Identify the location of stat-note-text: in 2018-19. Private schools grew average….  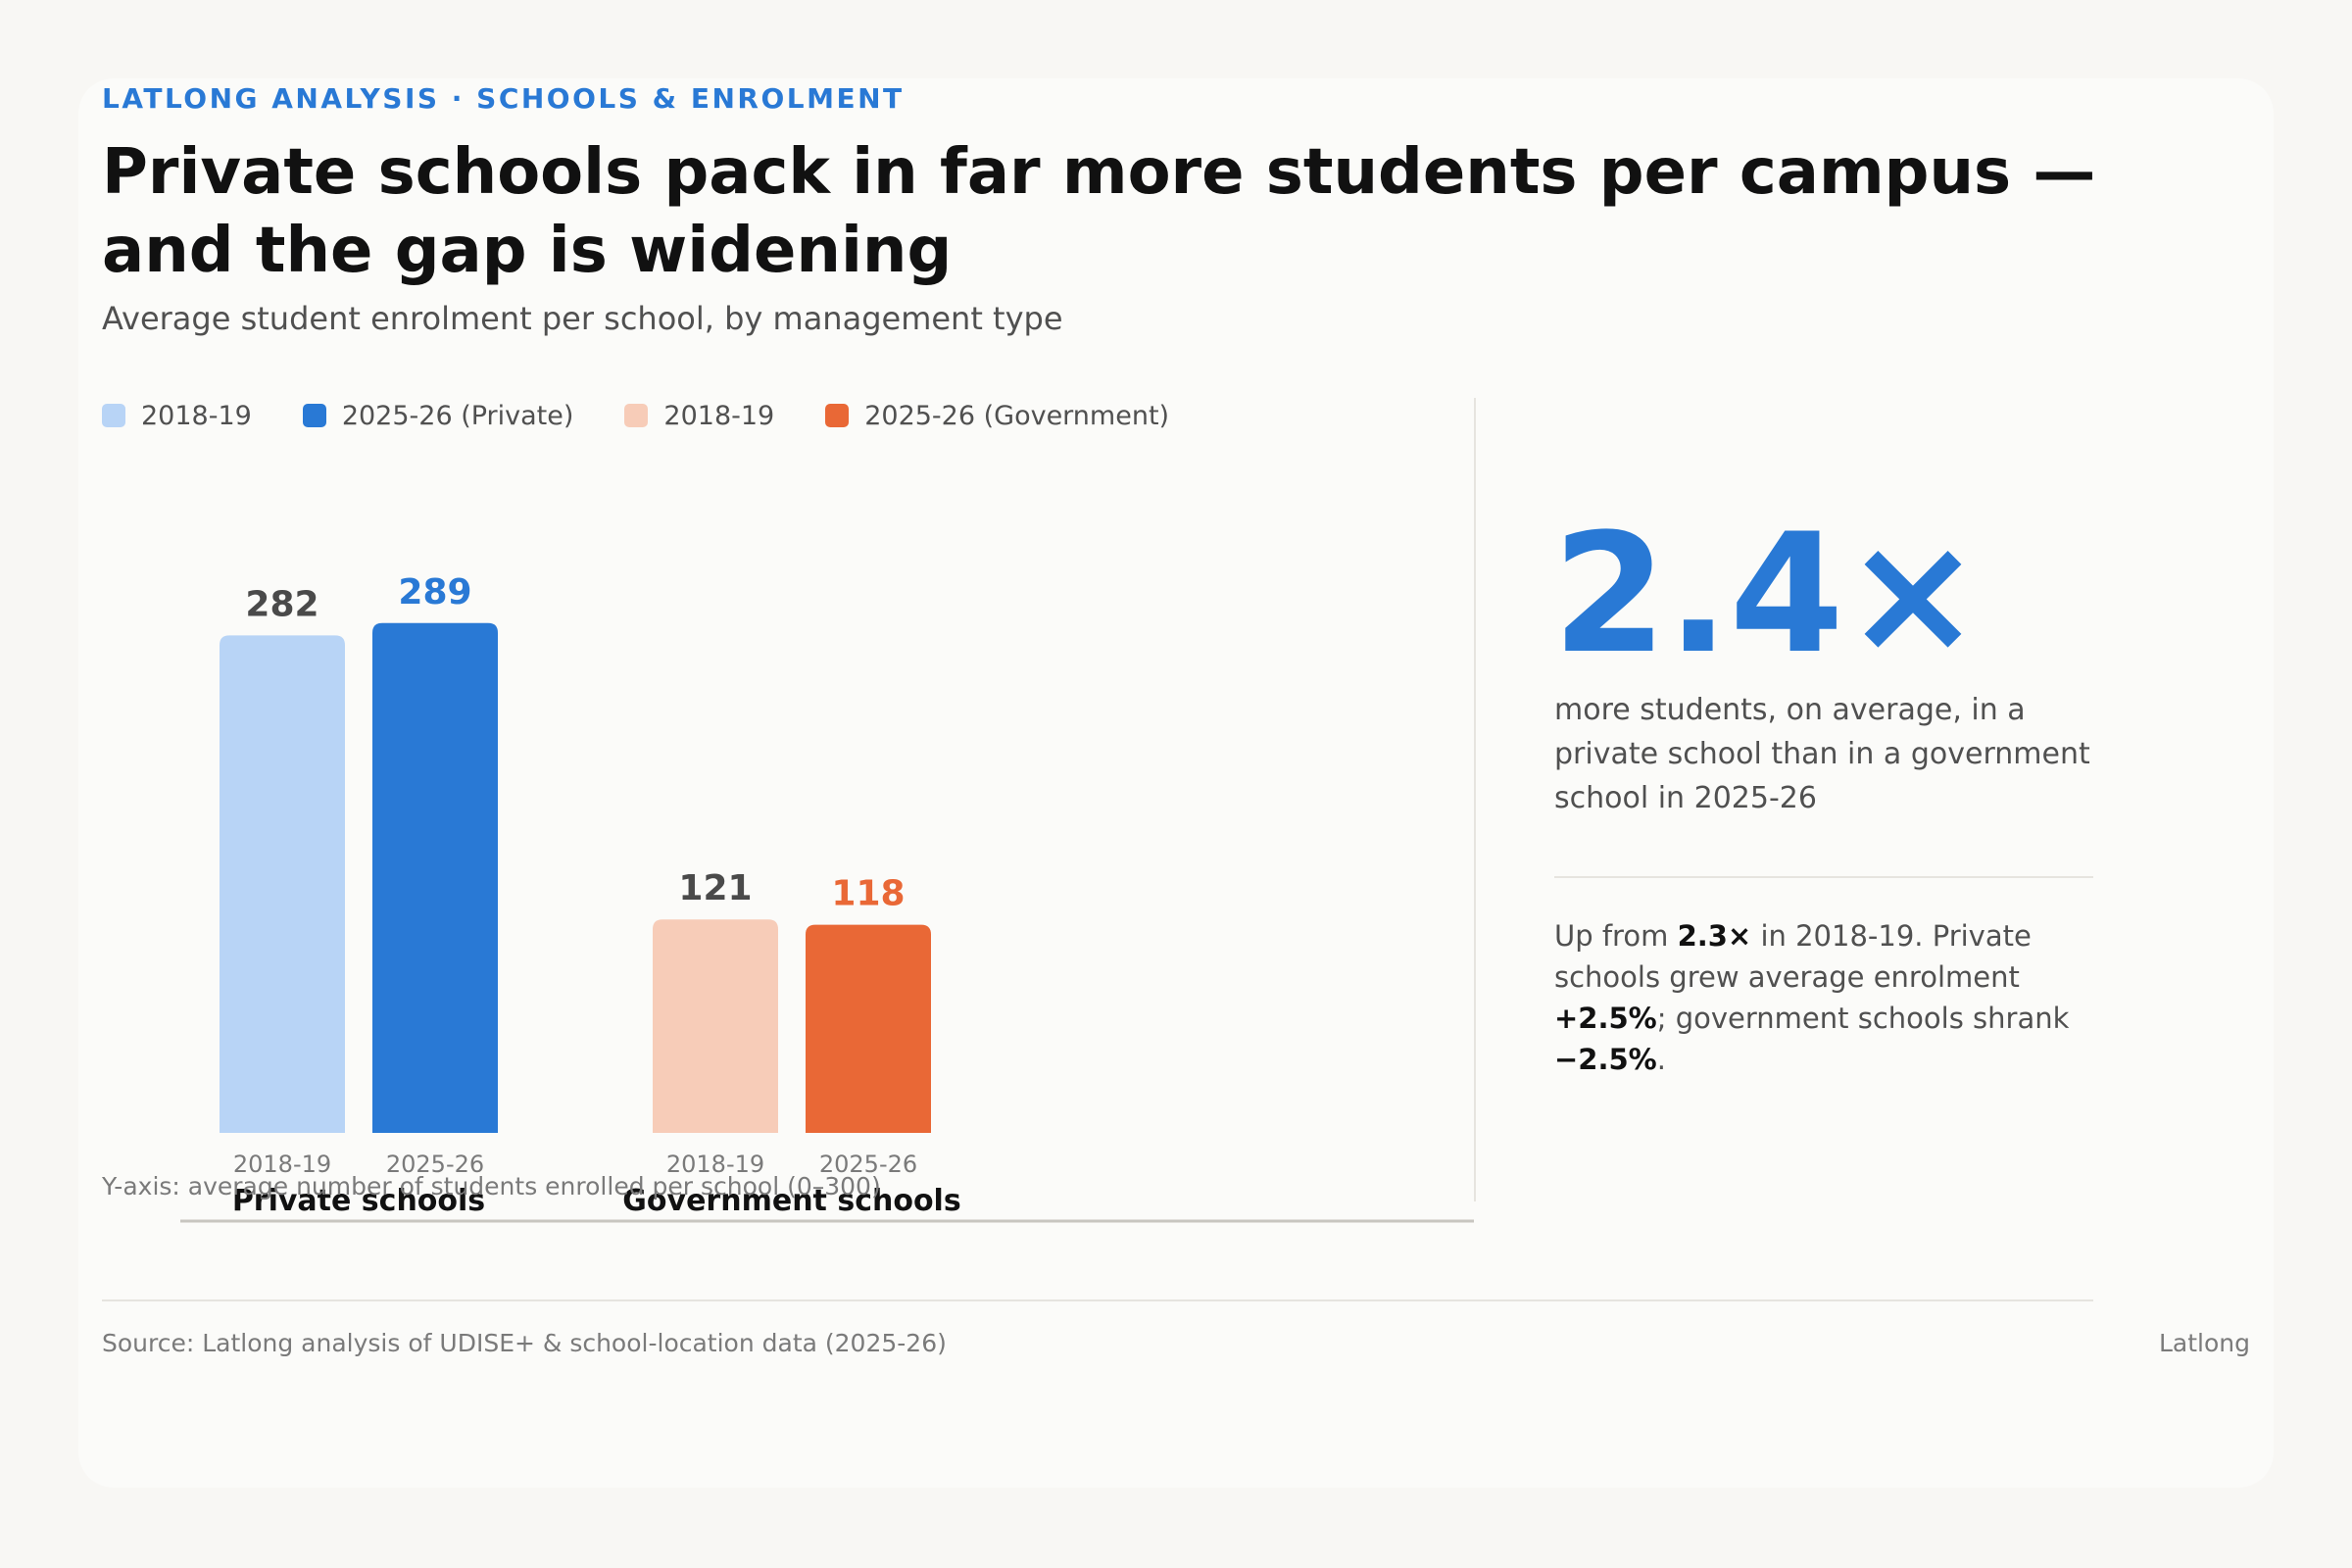
(1793, 956).